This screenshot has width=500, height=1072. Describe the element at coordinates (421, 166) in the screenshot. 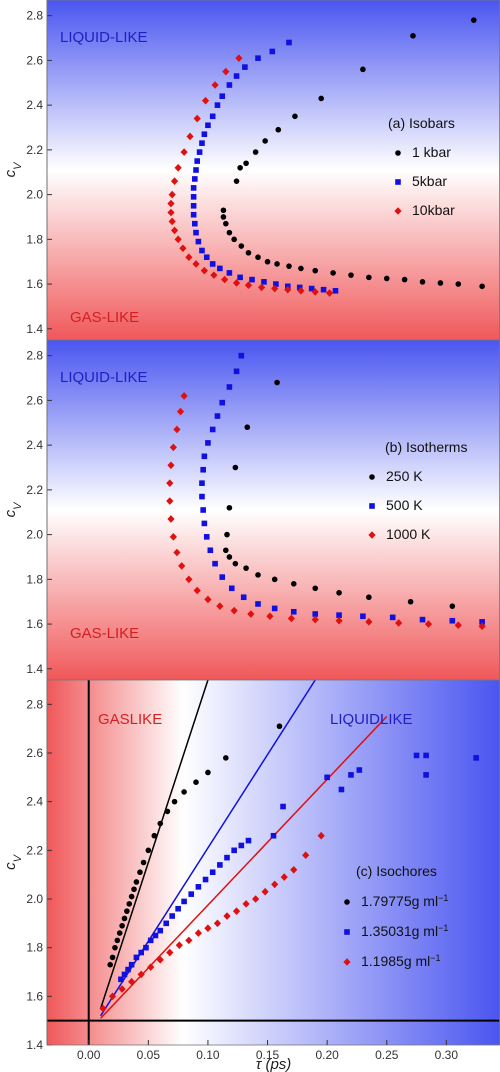

I see `legend: (a) Isobars 1 kbar 5kbar 10kbar` at that location.